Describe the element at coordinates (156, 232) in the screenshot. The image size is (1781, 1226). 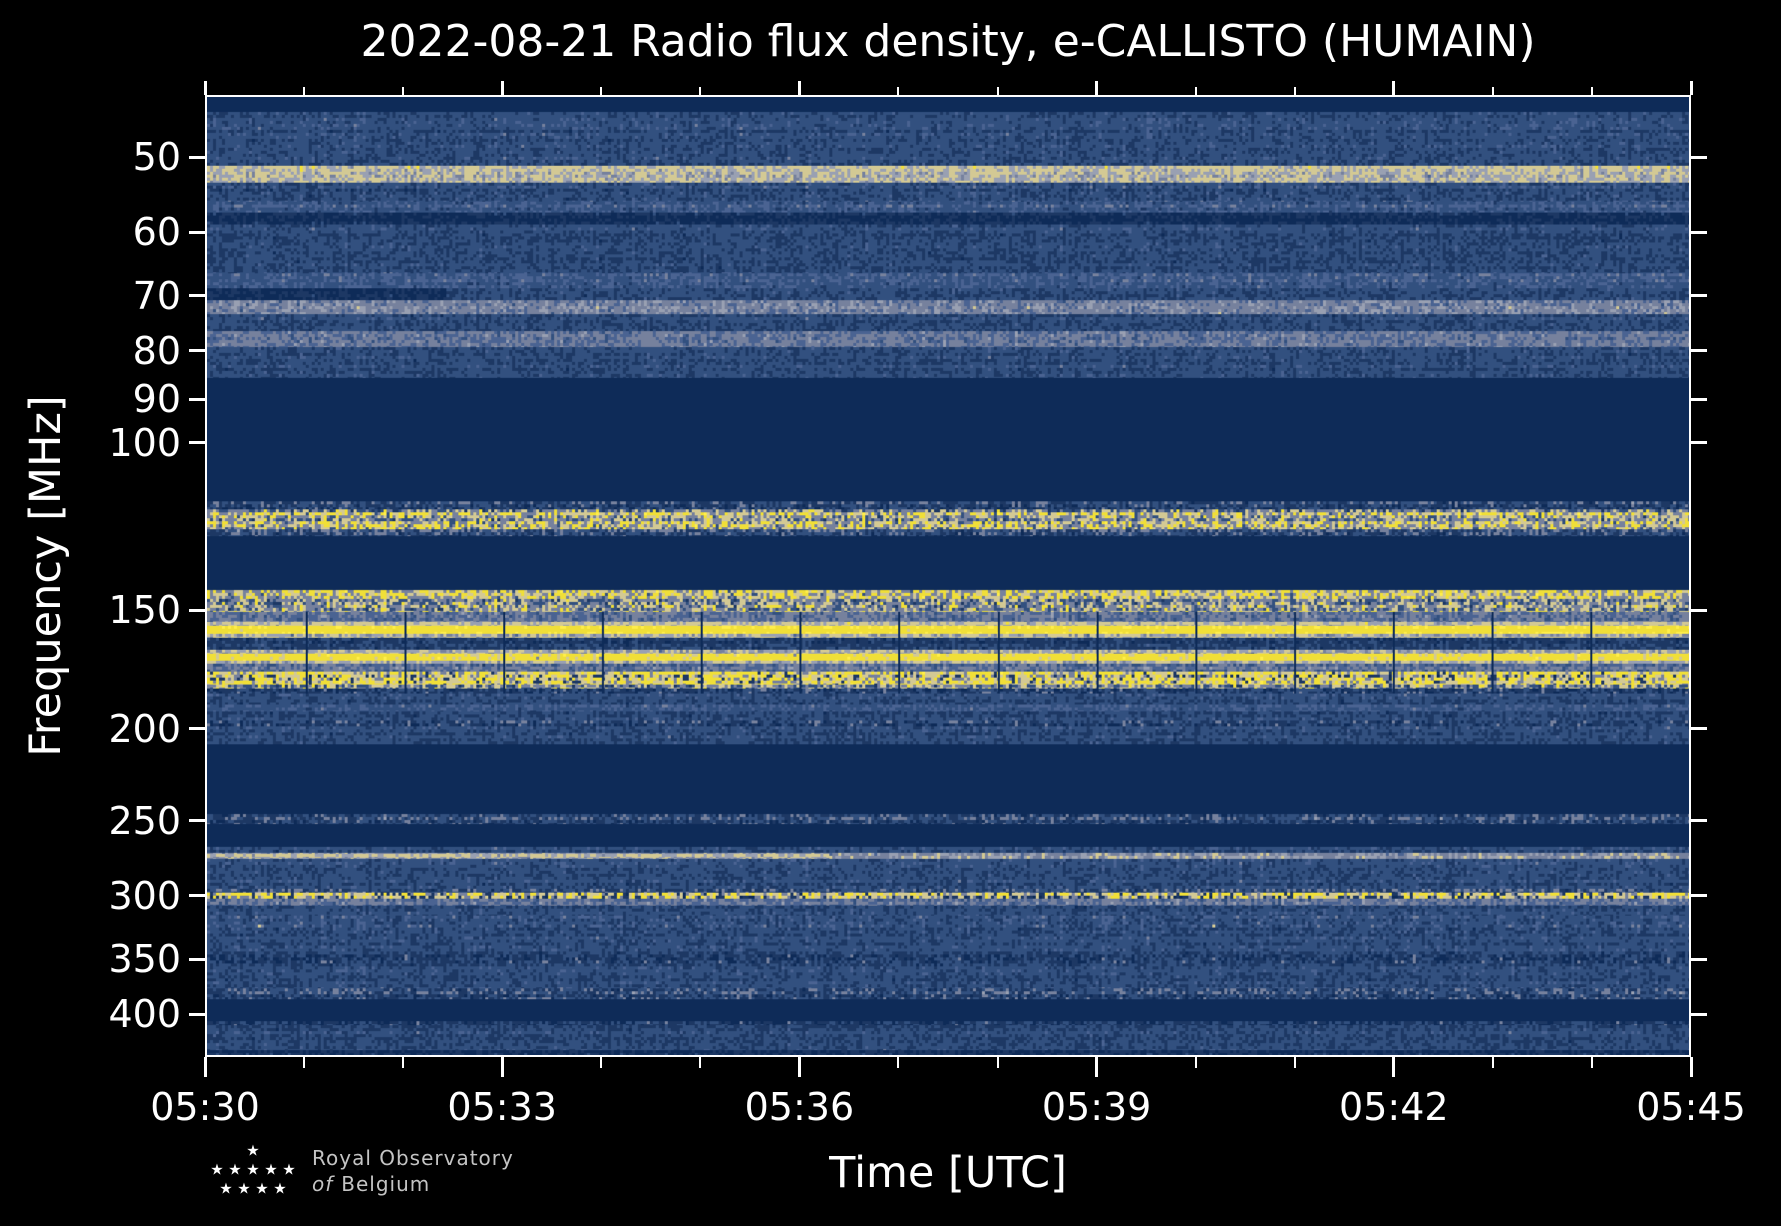
I see `y-tick-label: 60` at that location.